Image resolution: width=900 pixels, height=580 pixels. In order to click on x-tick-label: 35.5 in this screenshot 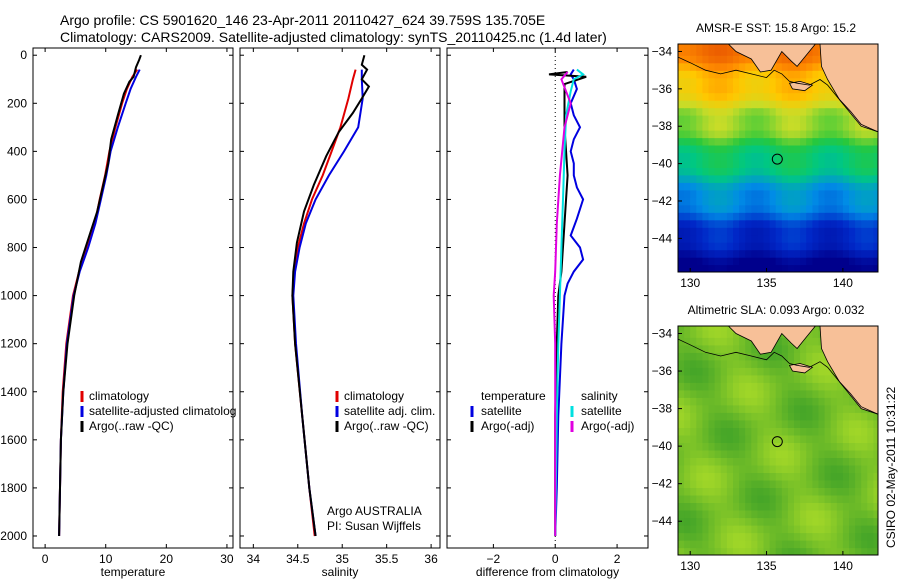, I will do `click(387, 559)`.